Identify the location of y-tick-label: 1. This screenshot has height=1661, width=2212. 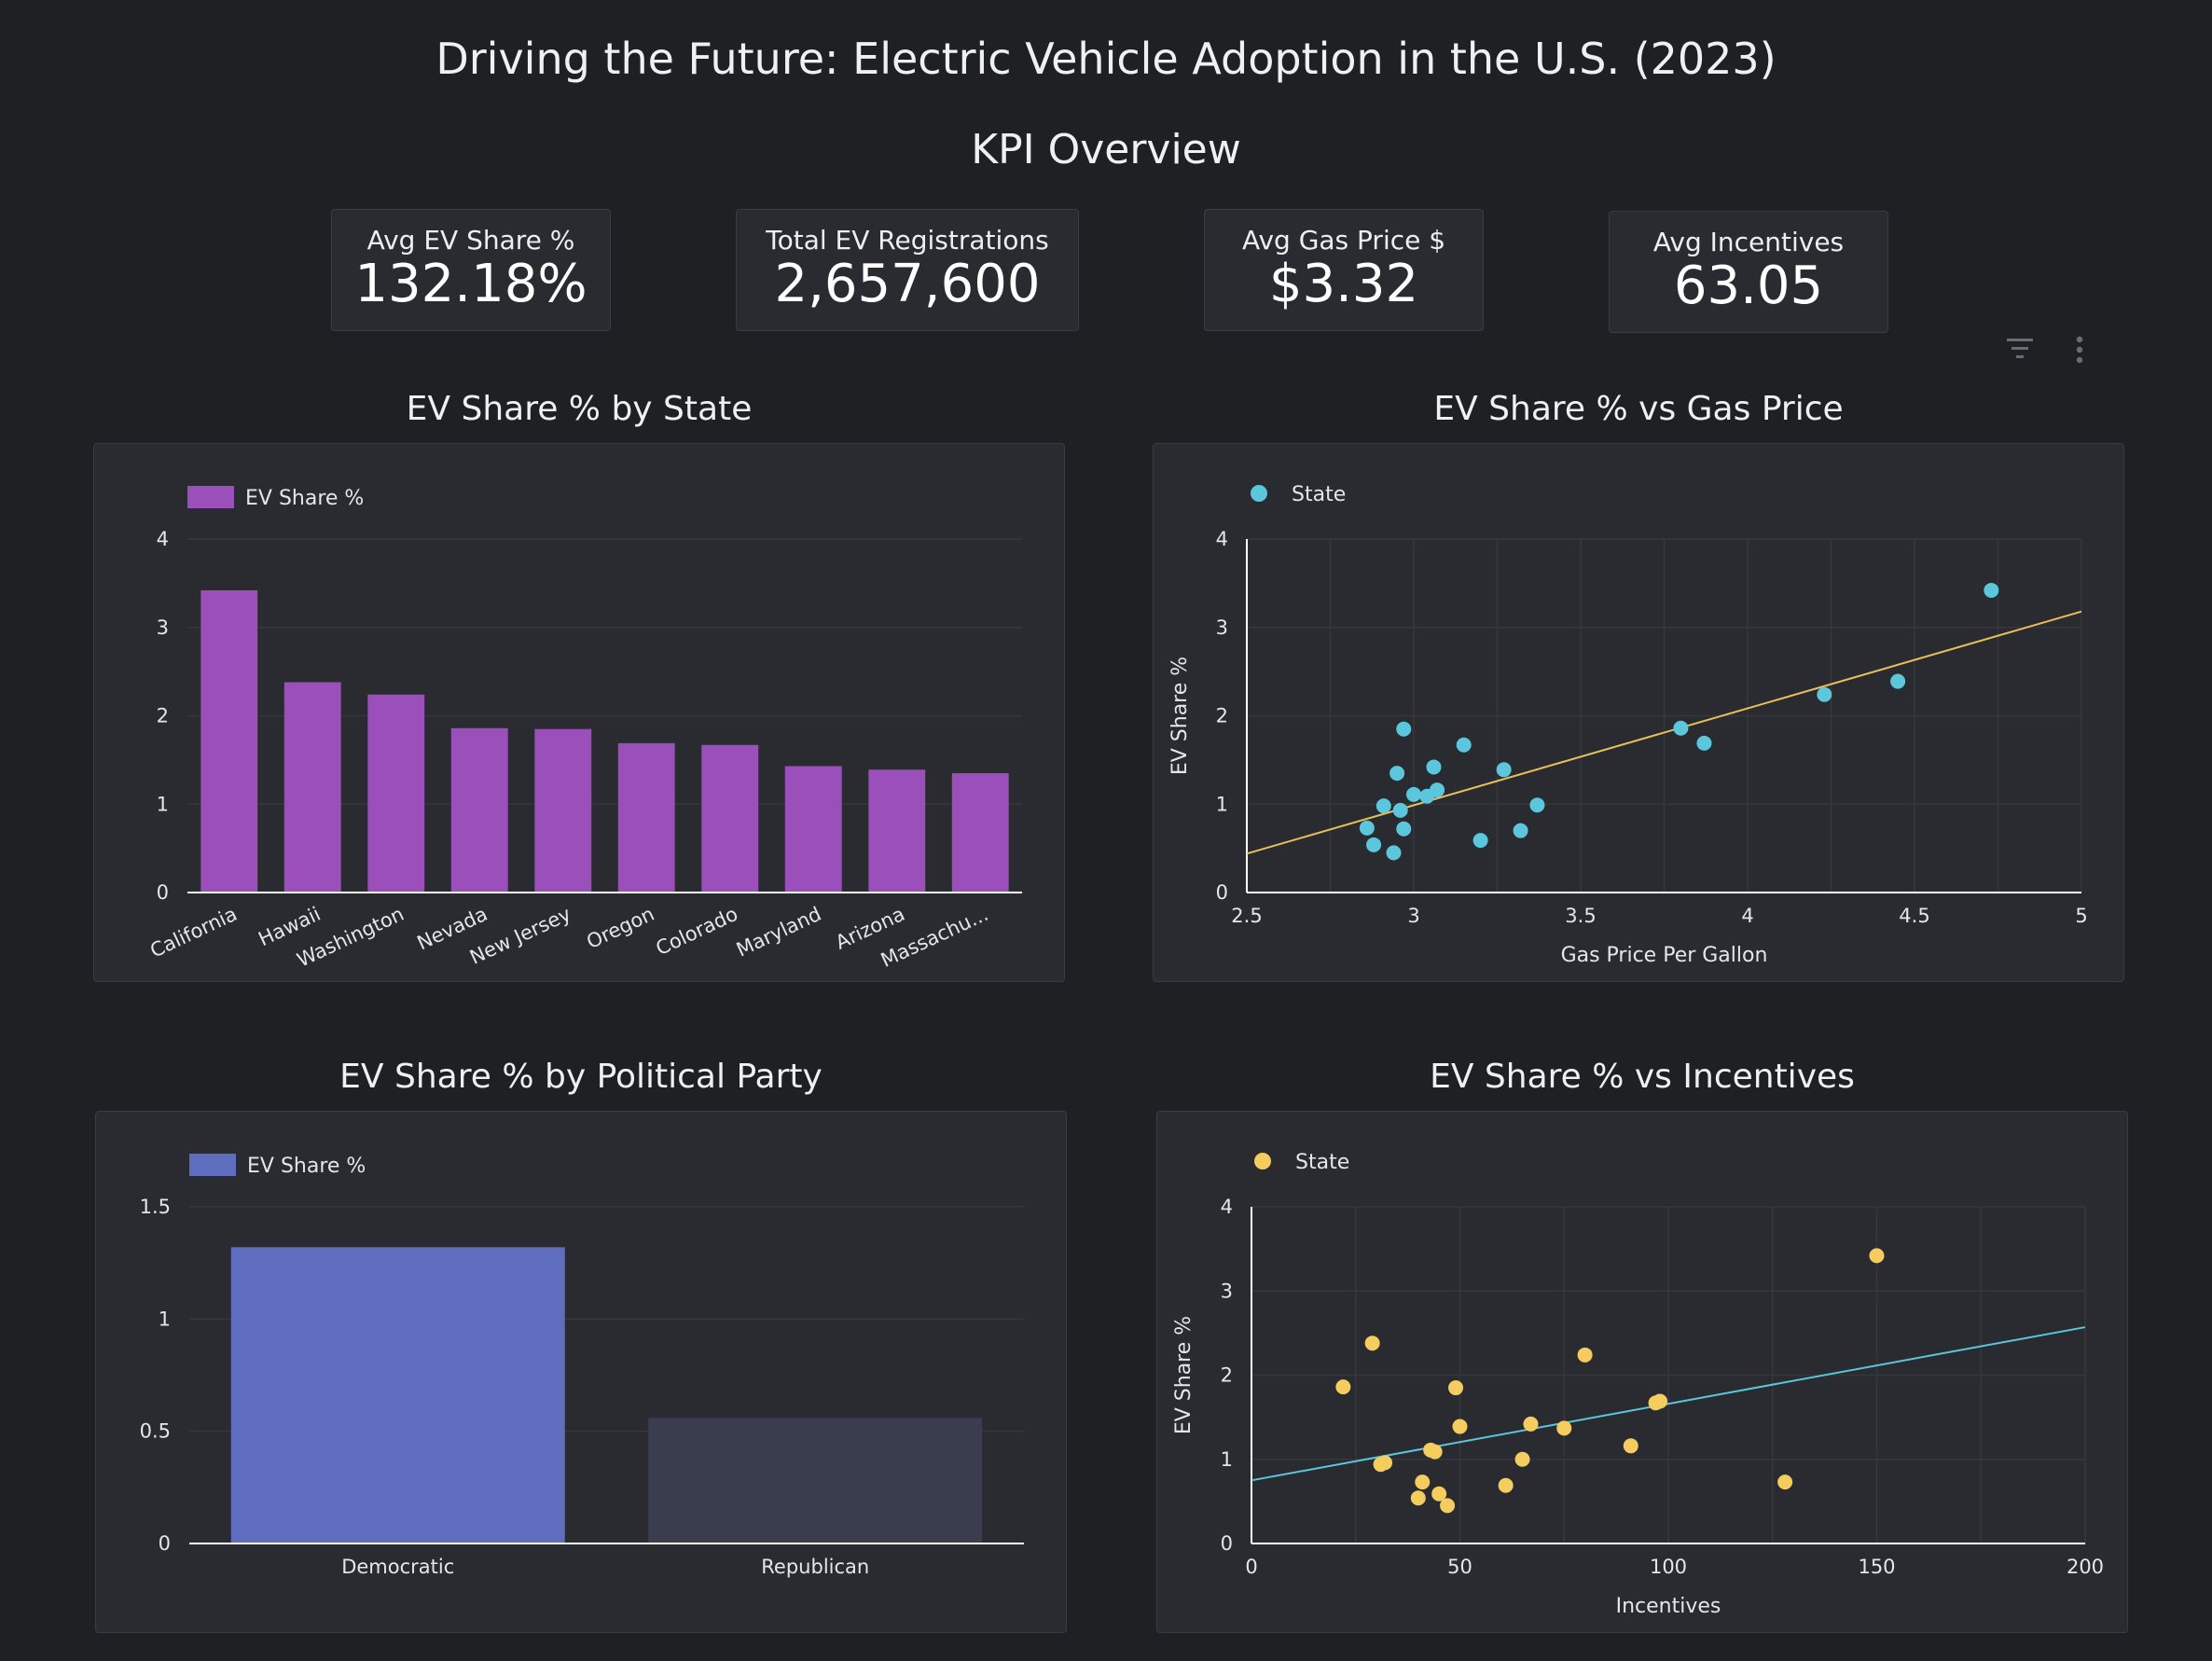
(165, 1319).